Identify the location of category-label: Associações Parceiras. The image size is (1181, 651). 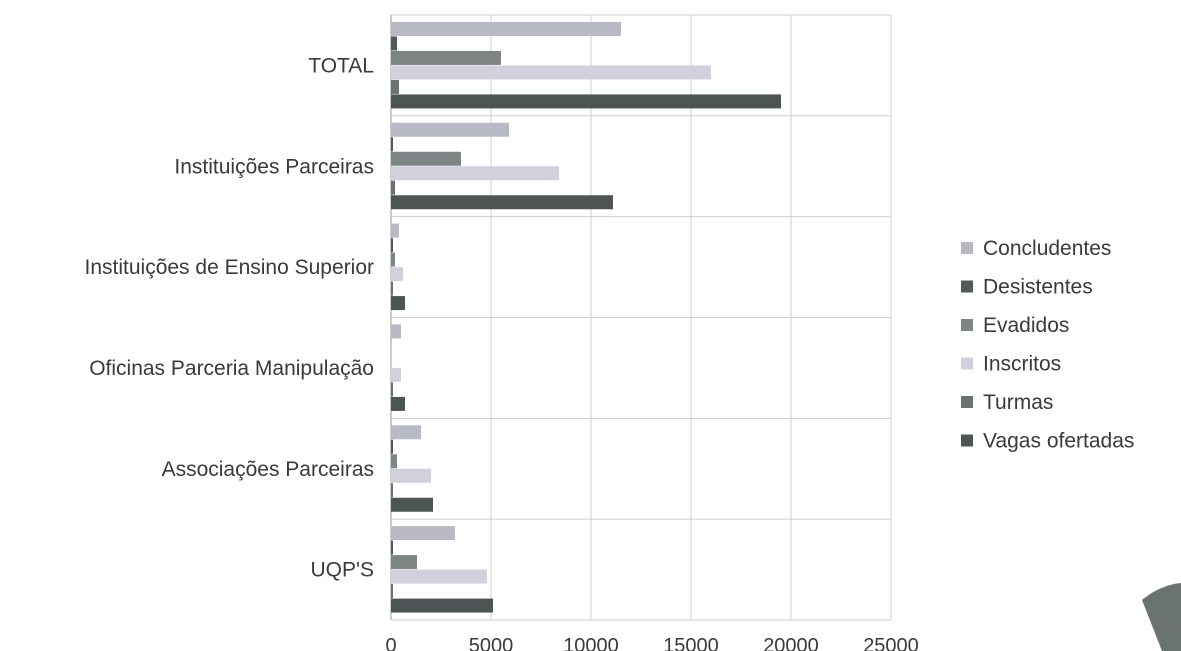
(268, 469).